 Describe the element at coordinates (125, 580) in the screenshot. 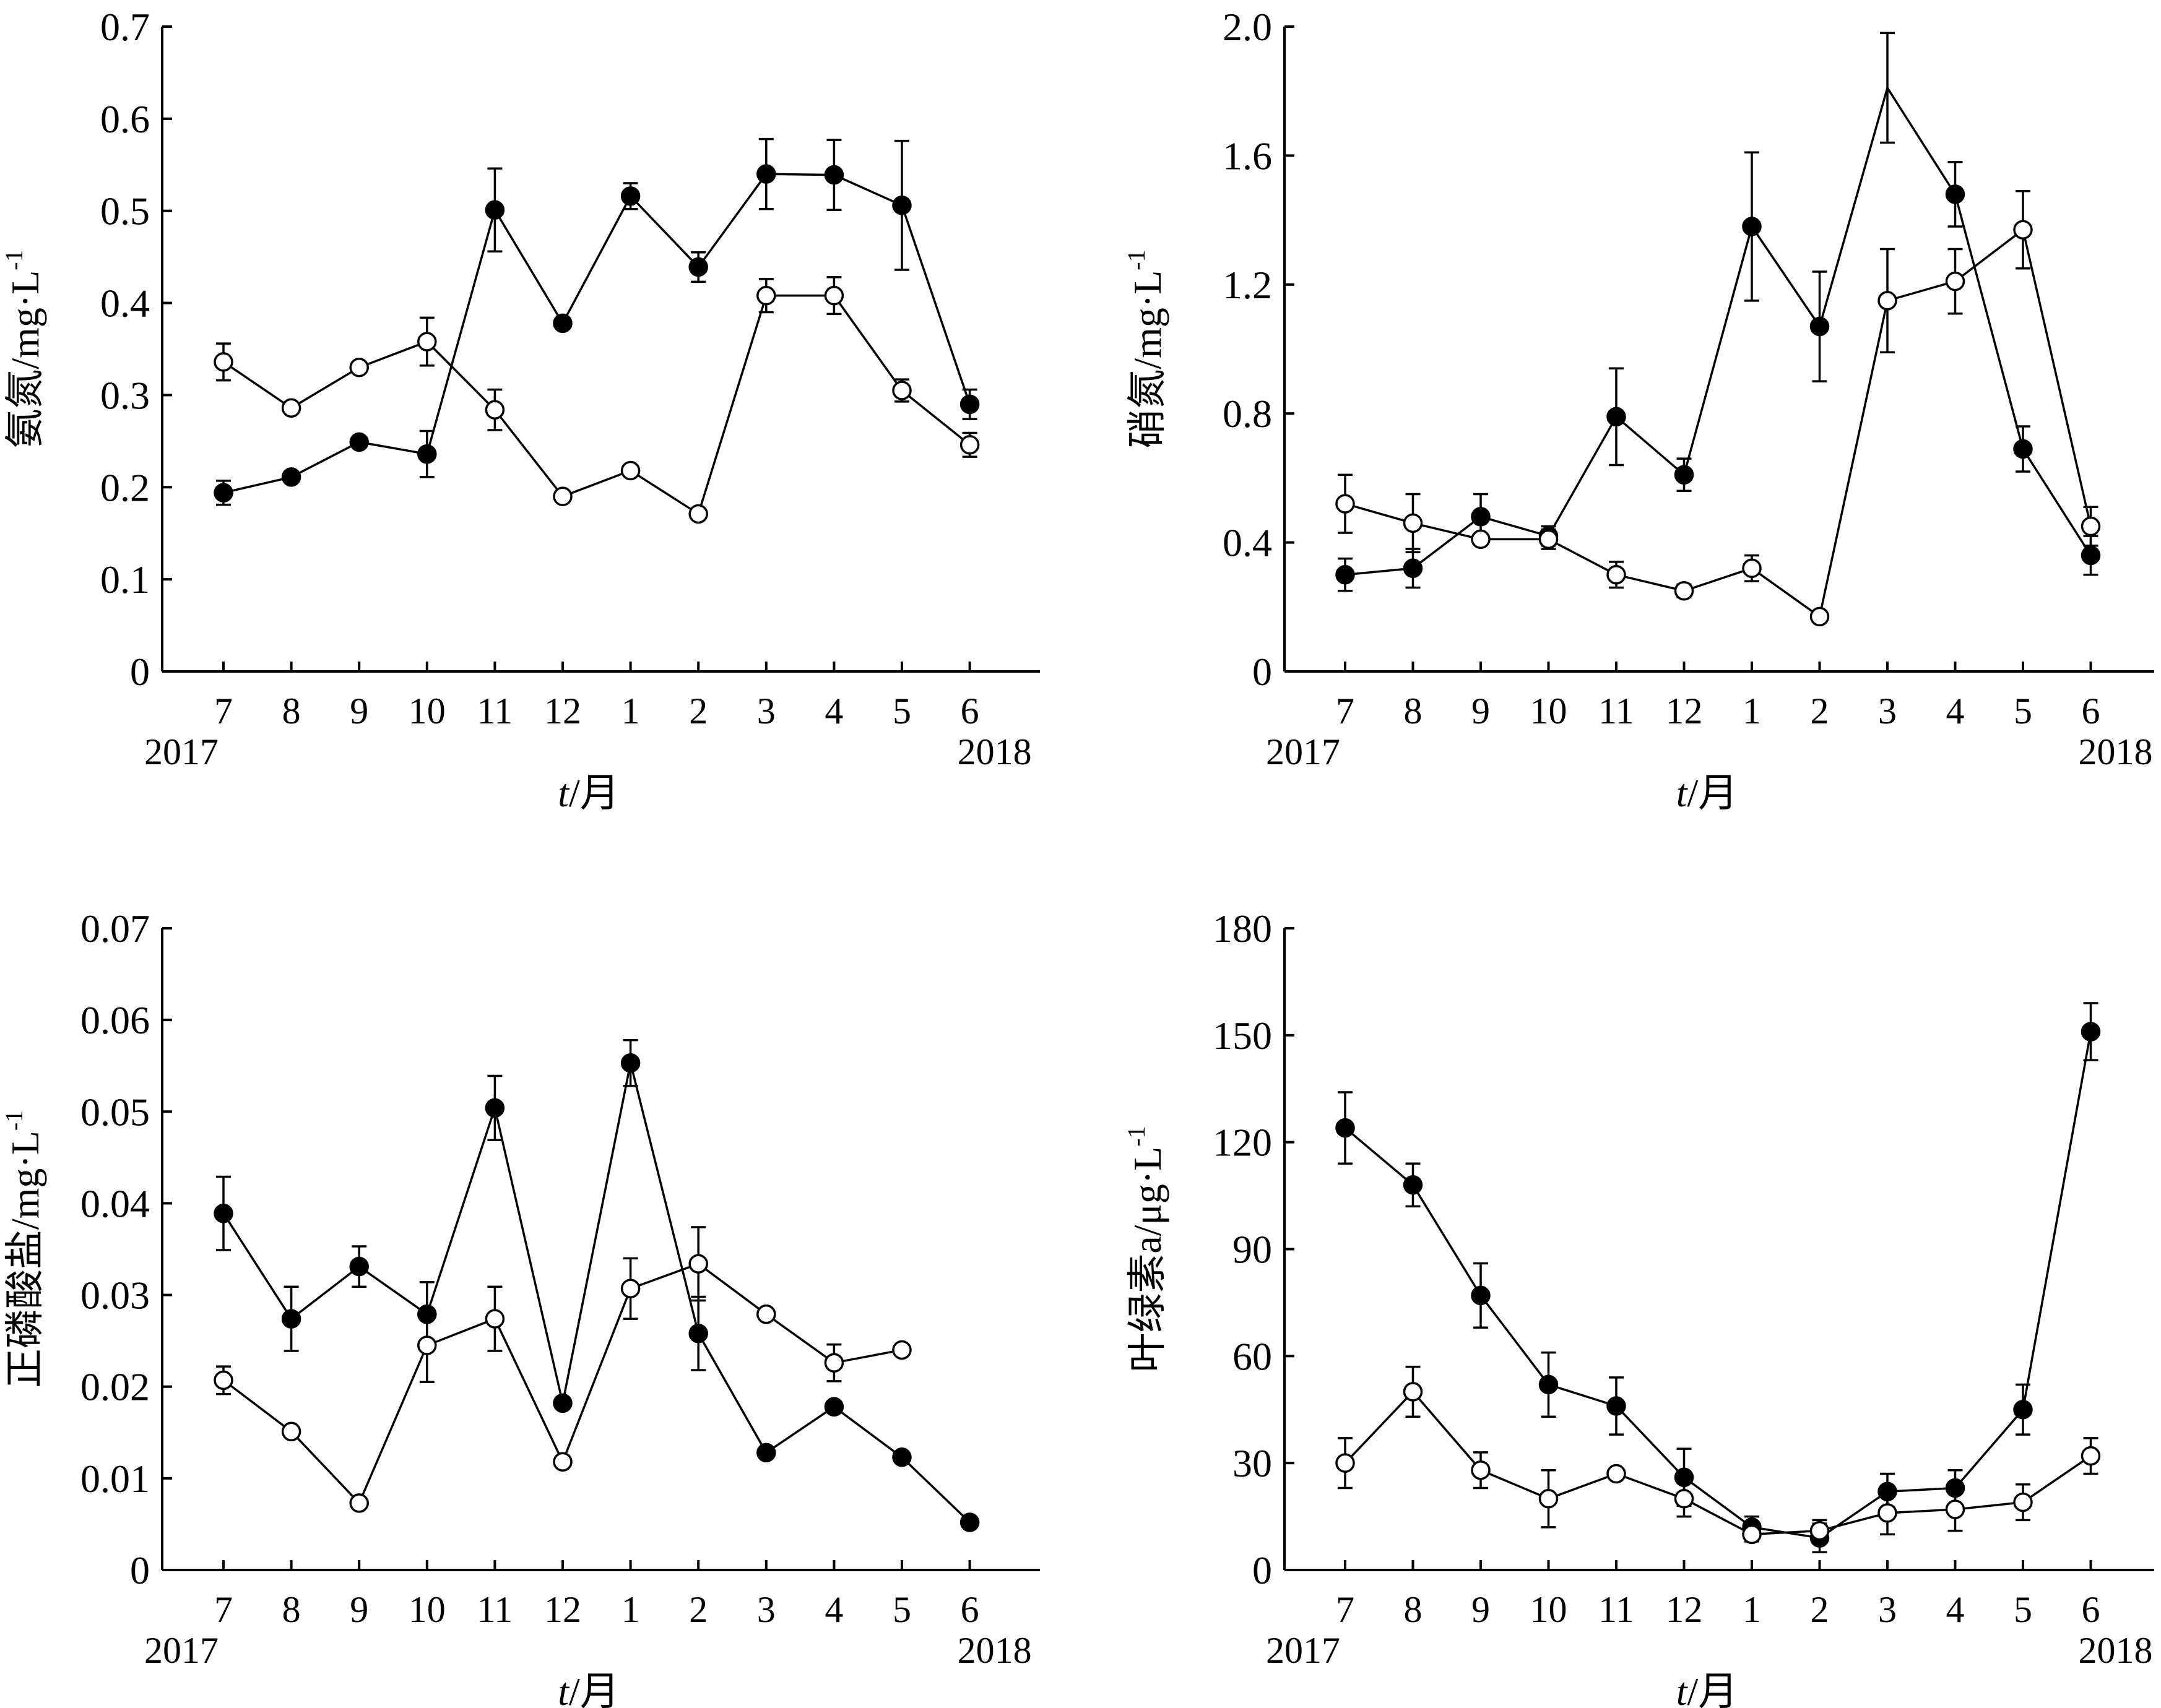

I see `y-tick-label: 0.1` at that location.